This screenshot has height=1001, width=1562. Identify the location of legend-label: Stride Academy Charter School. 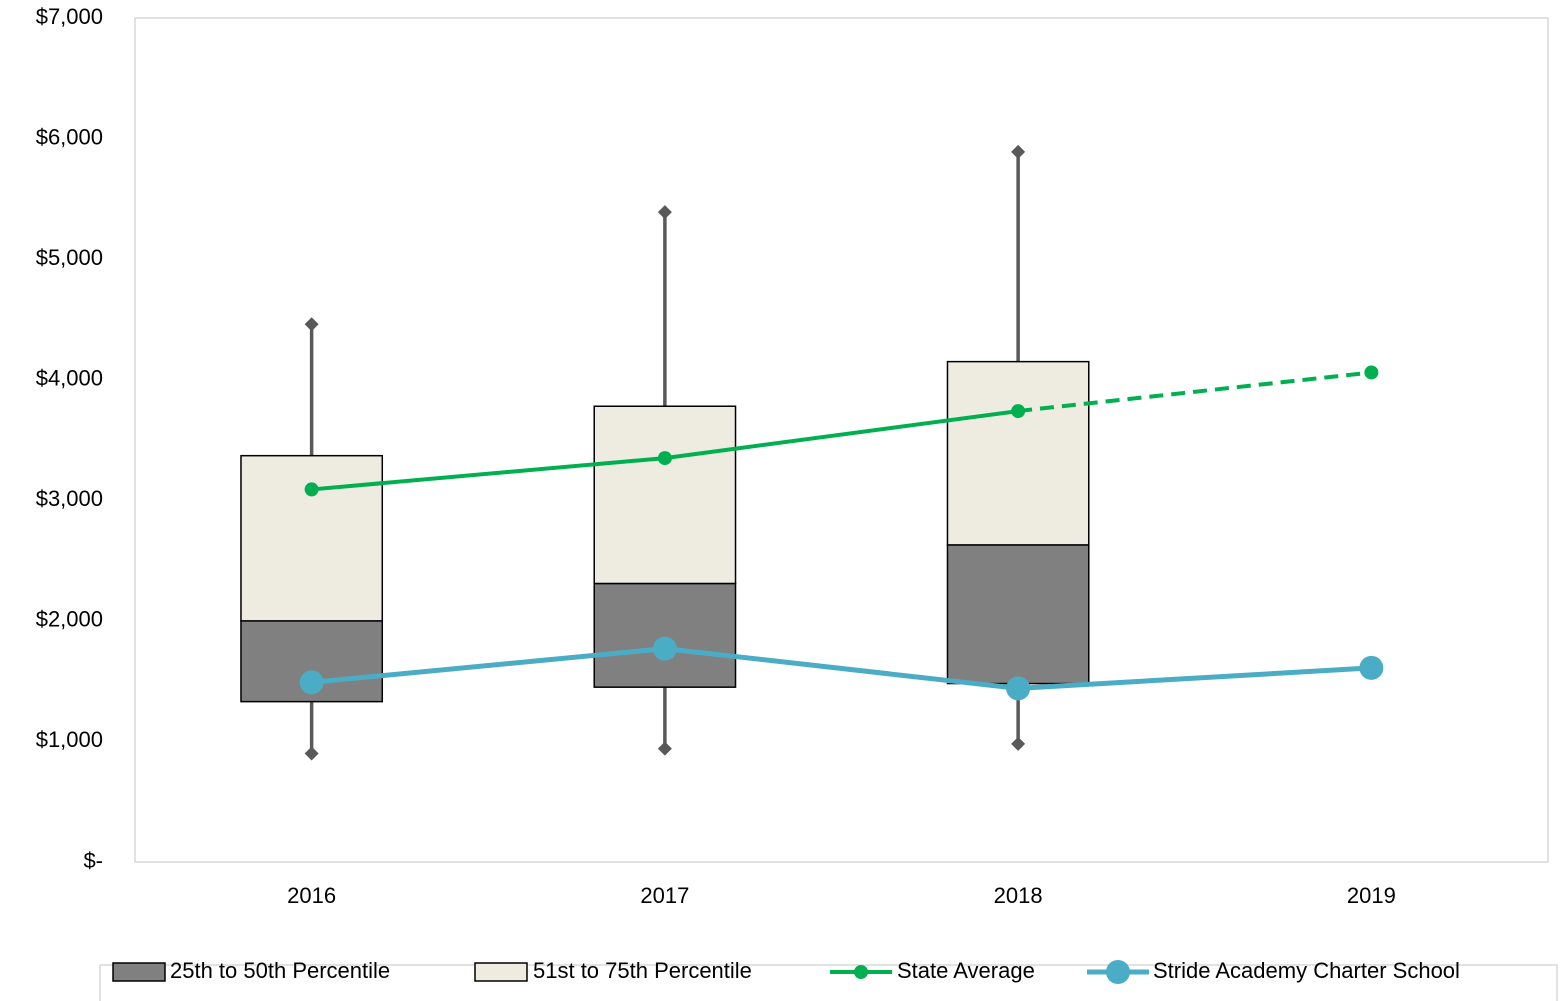
(1306, 970).